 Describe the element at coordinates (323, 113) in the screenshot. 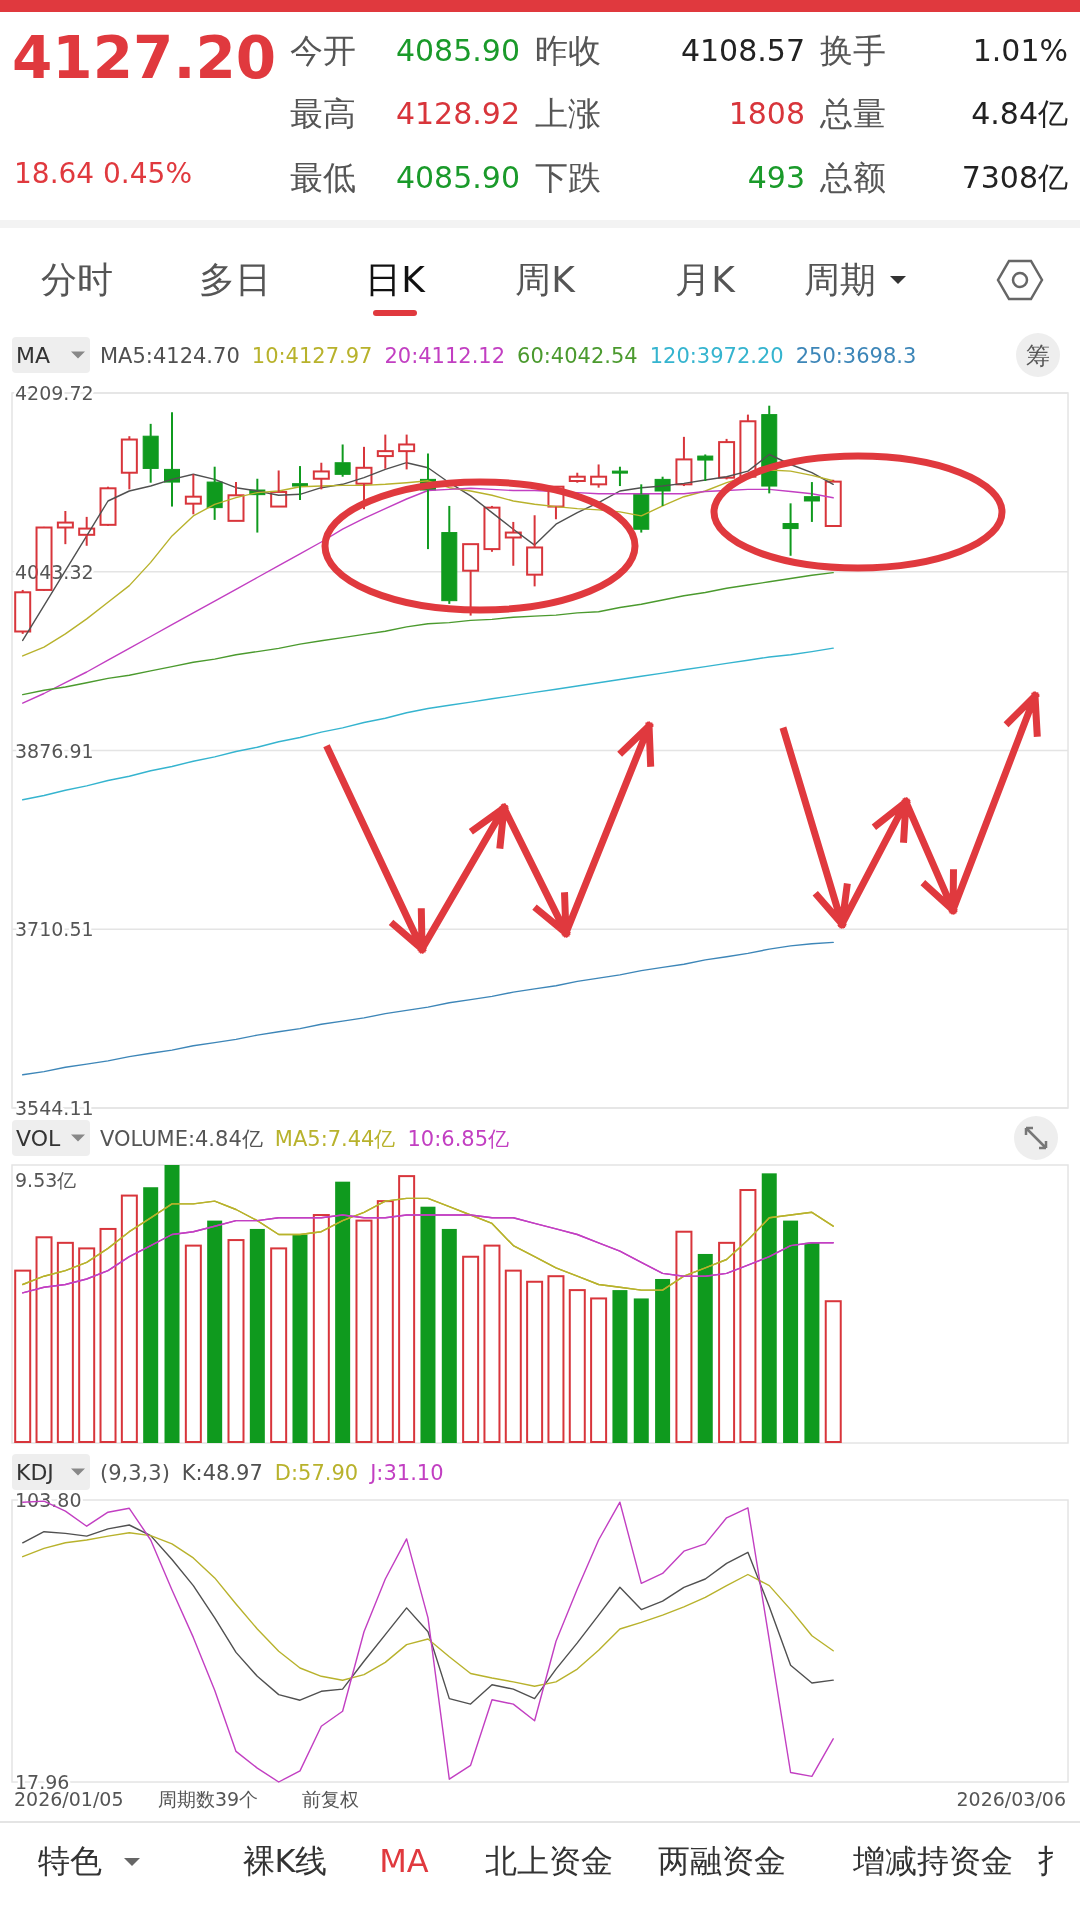

I see `text: 最高` at that location.